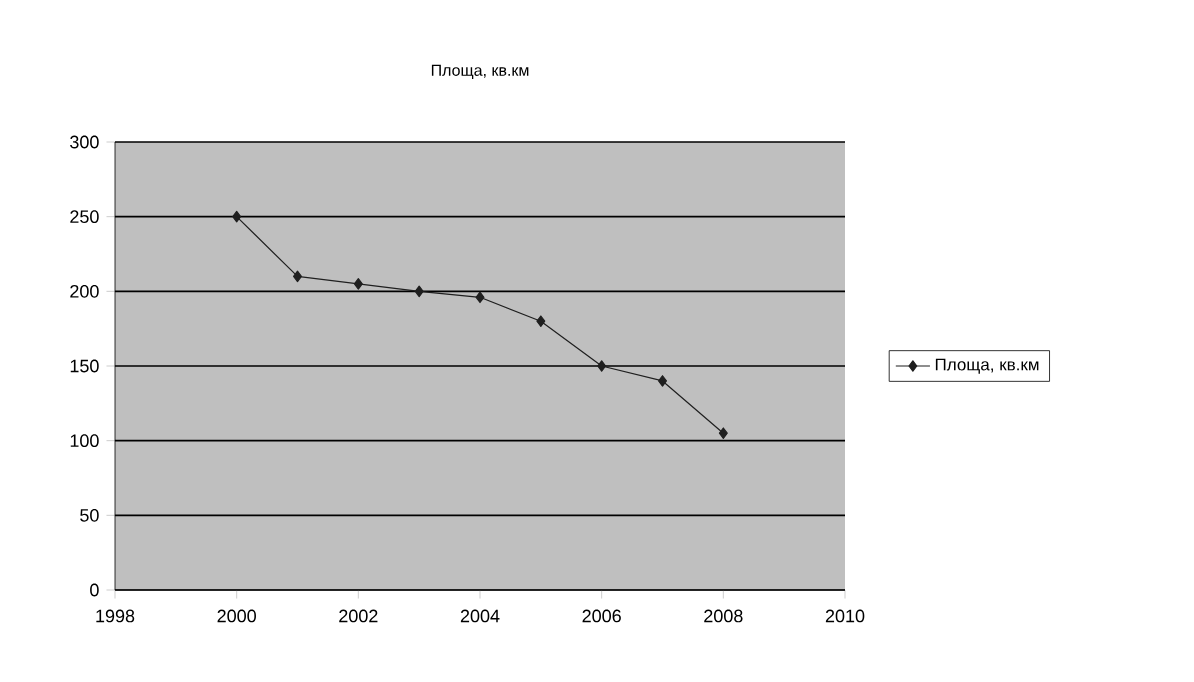 The height and width of the screenshot is (682, 1194). I want to click on x-tick-label: 2010, so click(845, 616).